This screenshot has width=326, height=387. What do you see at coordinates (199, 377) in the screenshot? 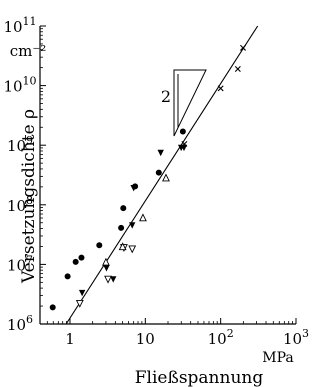
I see `x-axis-label: Fließspannung` at bounding box center [199, 377].